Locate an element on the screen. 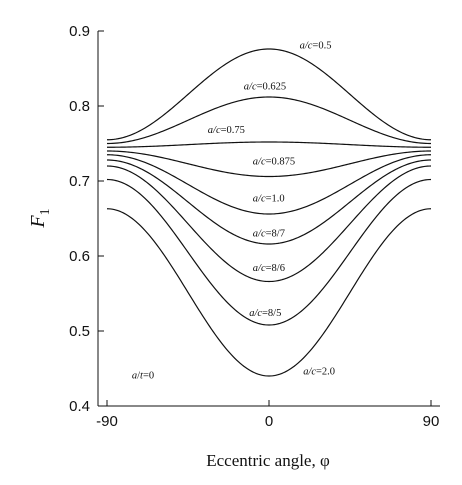  y-tick-label: 0.8 is located at coordinates (79, 106).